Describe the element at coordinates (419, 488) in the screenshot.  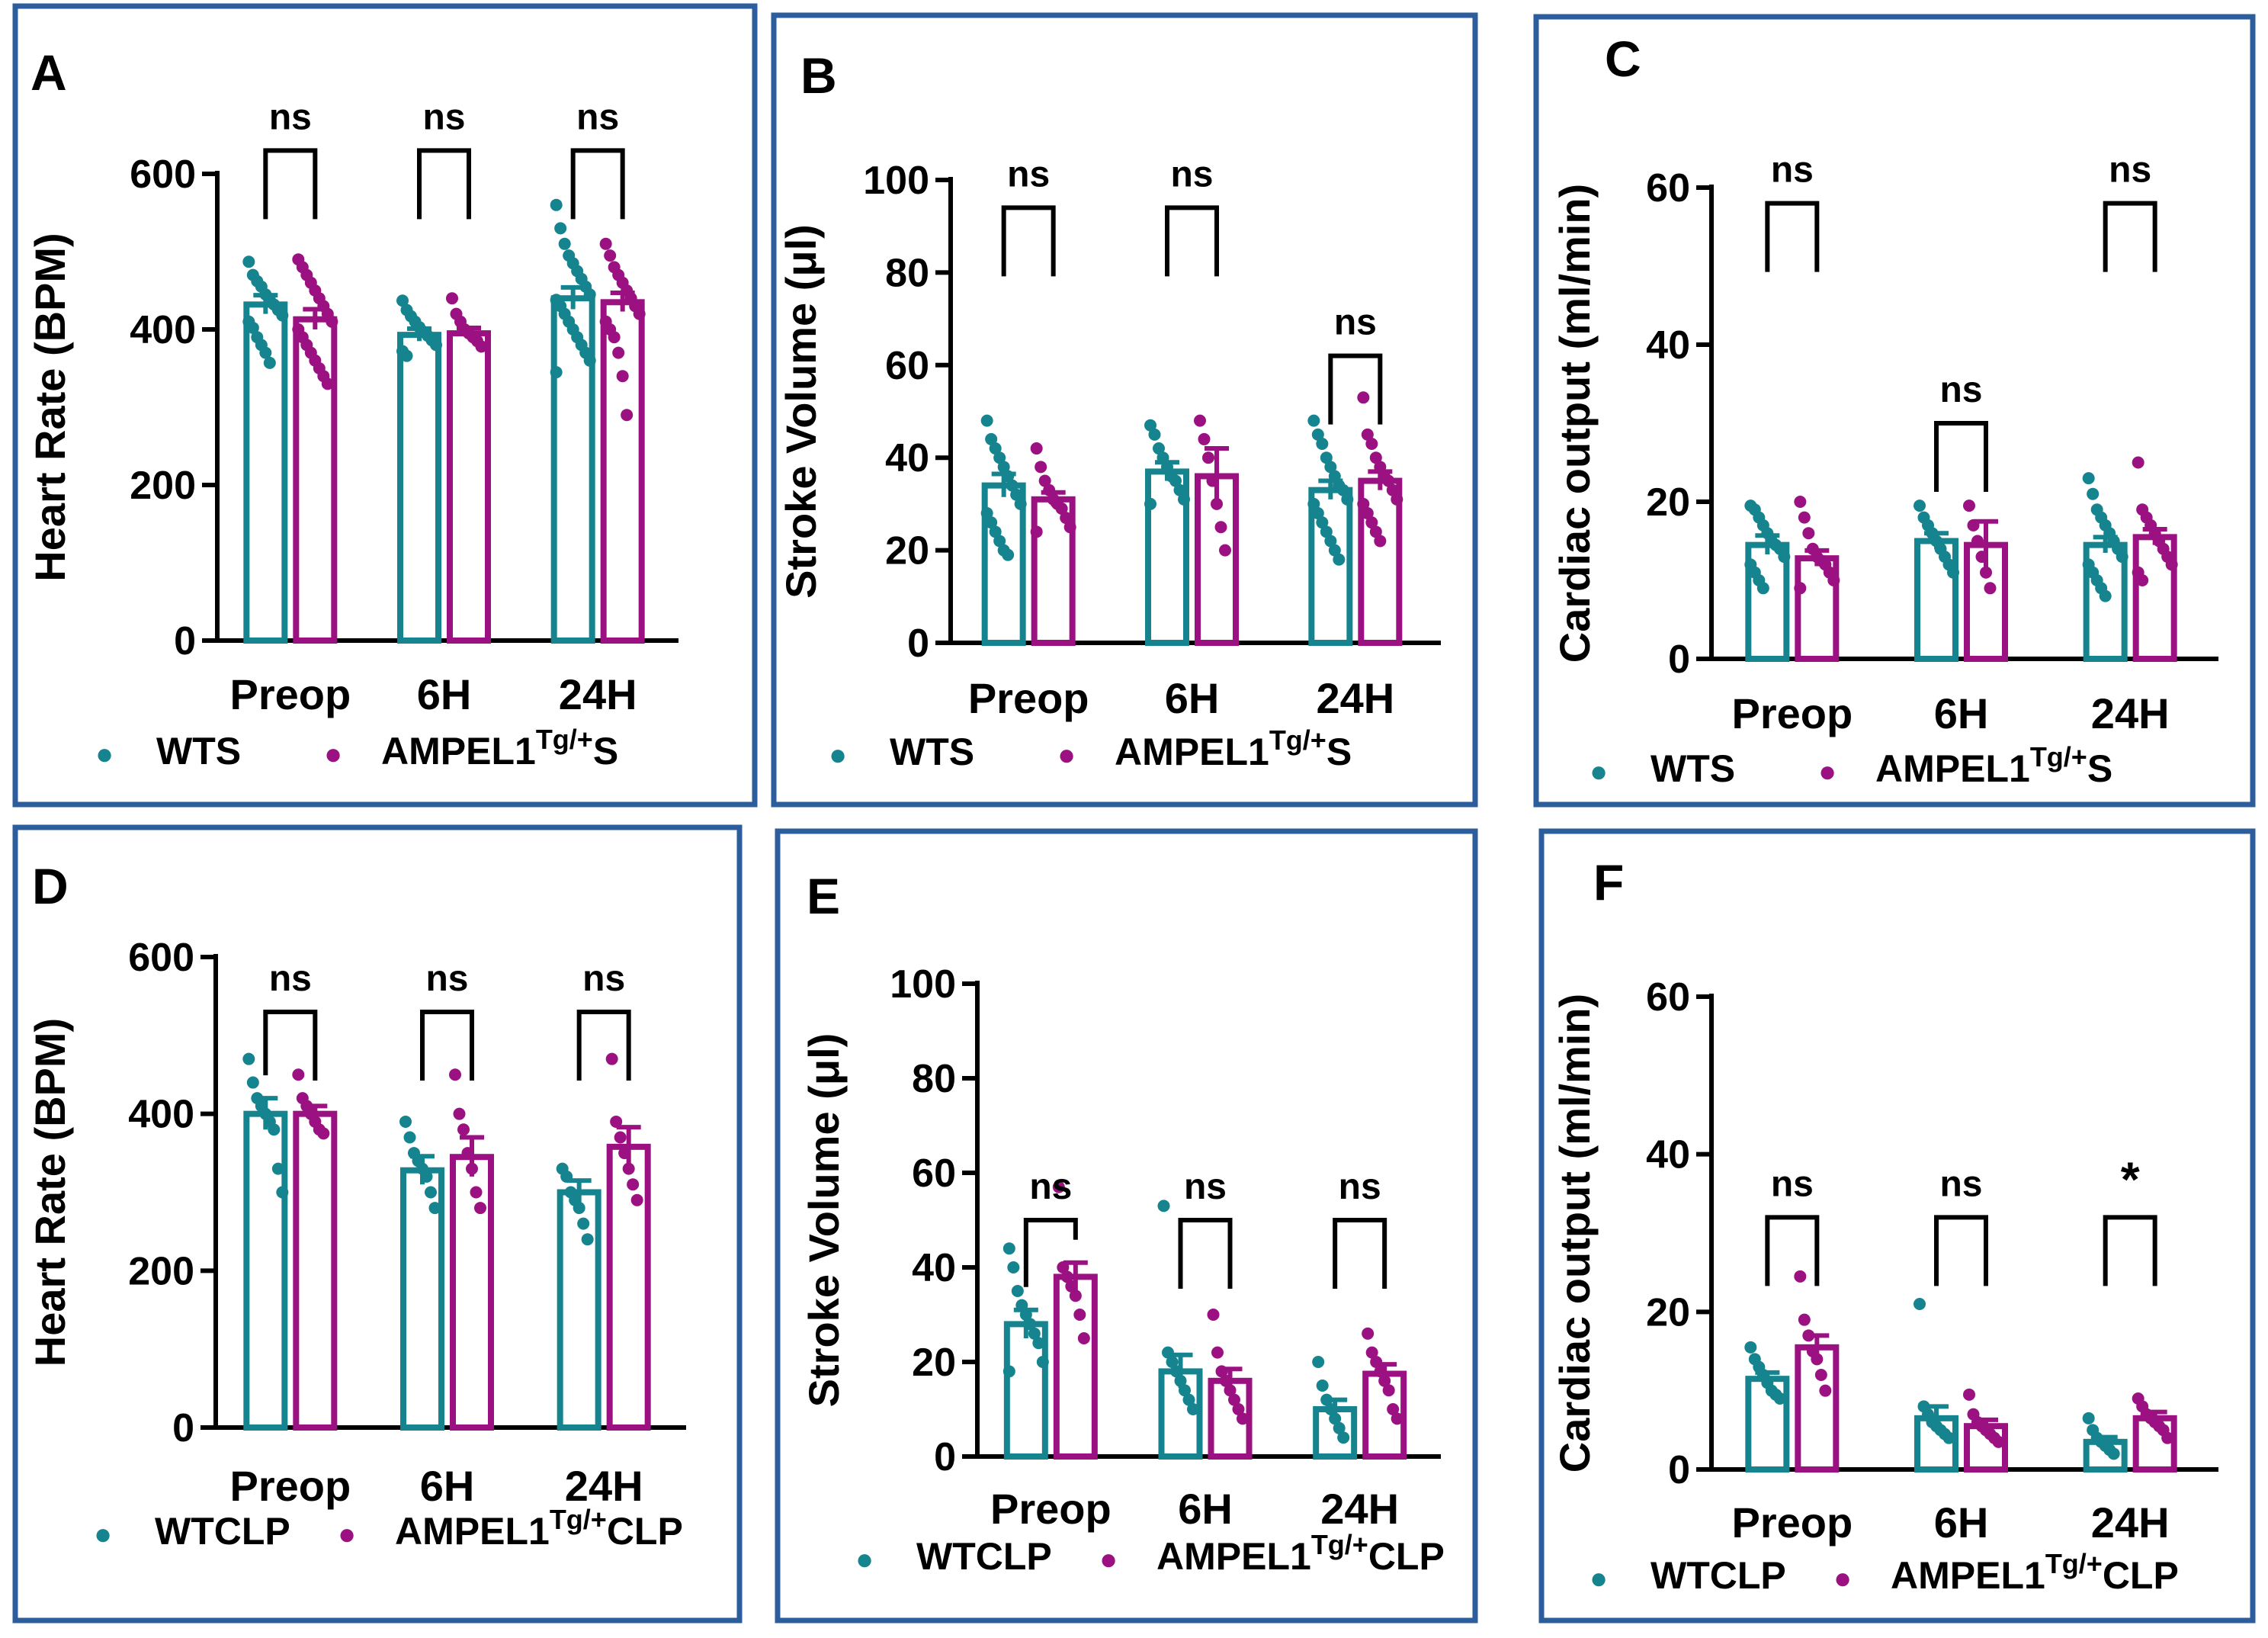
I see `bar-wts-6h` at that location.